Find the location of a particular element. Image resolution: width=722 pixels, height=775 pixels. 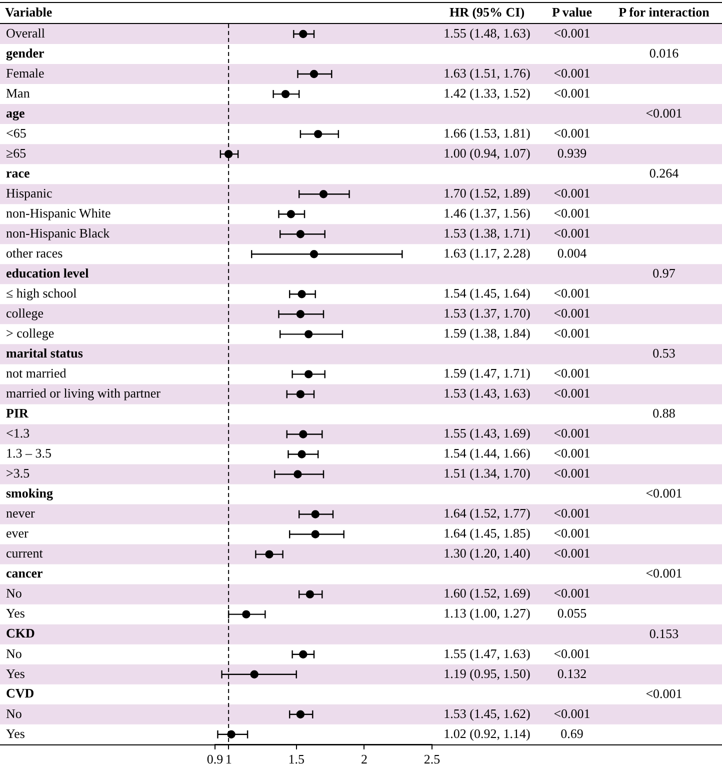

data-label: 1.51 (1.34, 1.70) is located at coordinates (487, 473).